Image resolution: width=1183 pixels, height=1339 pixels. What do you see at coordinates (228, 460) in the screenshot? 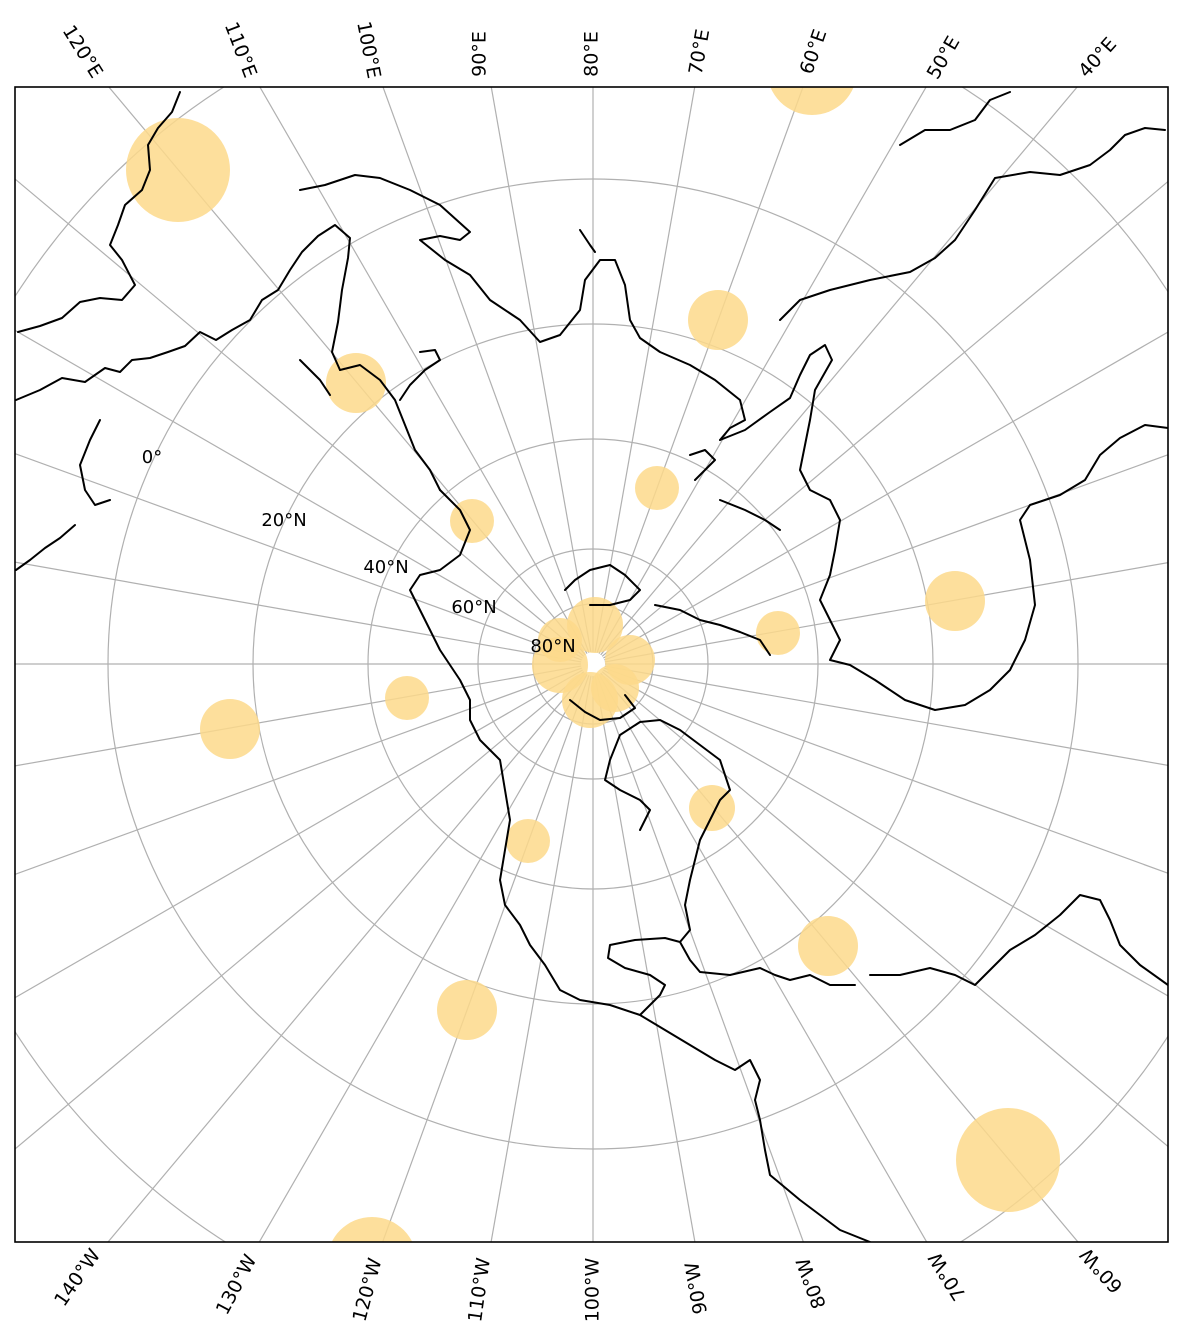
I see `coastline-asia-east` at bounding box center [228, 460].